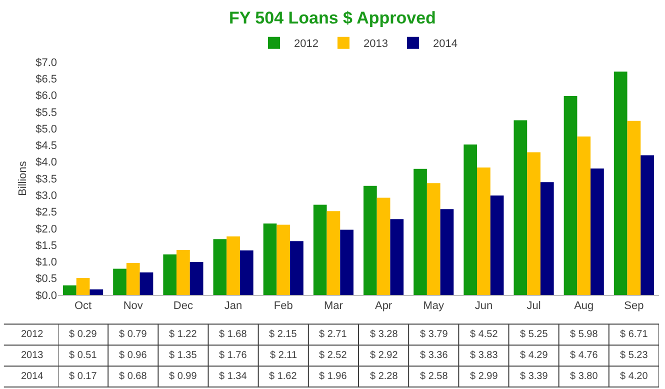 The image size is (665, 389). Describe the element at coordinates (46, 62) in the screenshot. I see `y-tick-label: $7.0` at that location.